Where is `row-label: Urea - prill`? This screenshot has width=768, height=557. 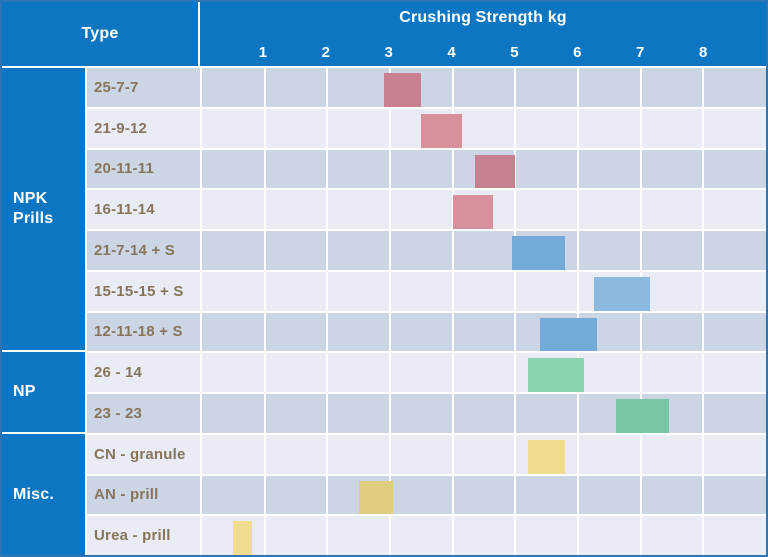 row-label: Urea - prill is located at coordinates (144, 535).